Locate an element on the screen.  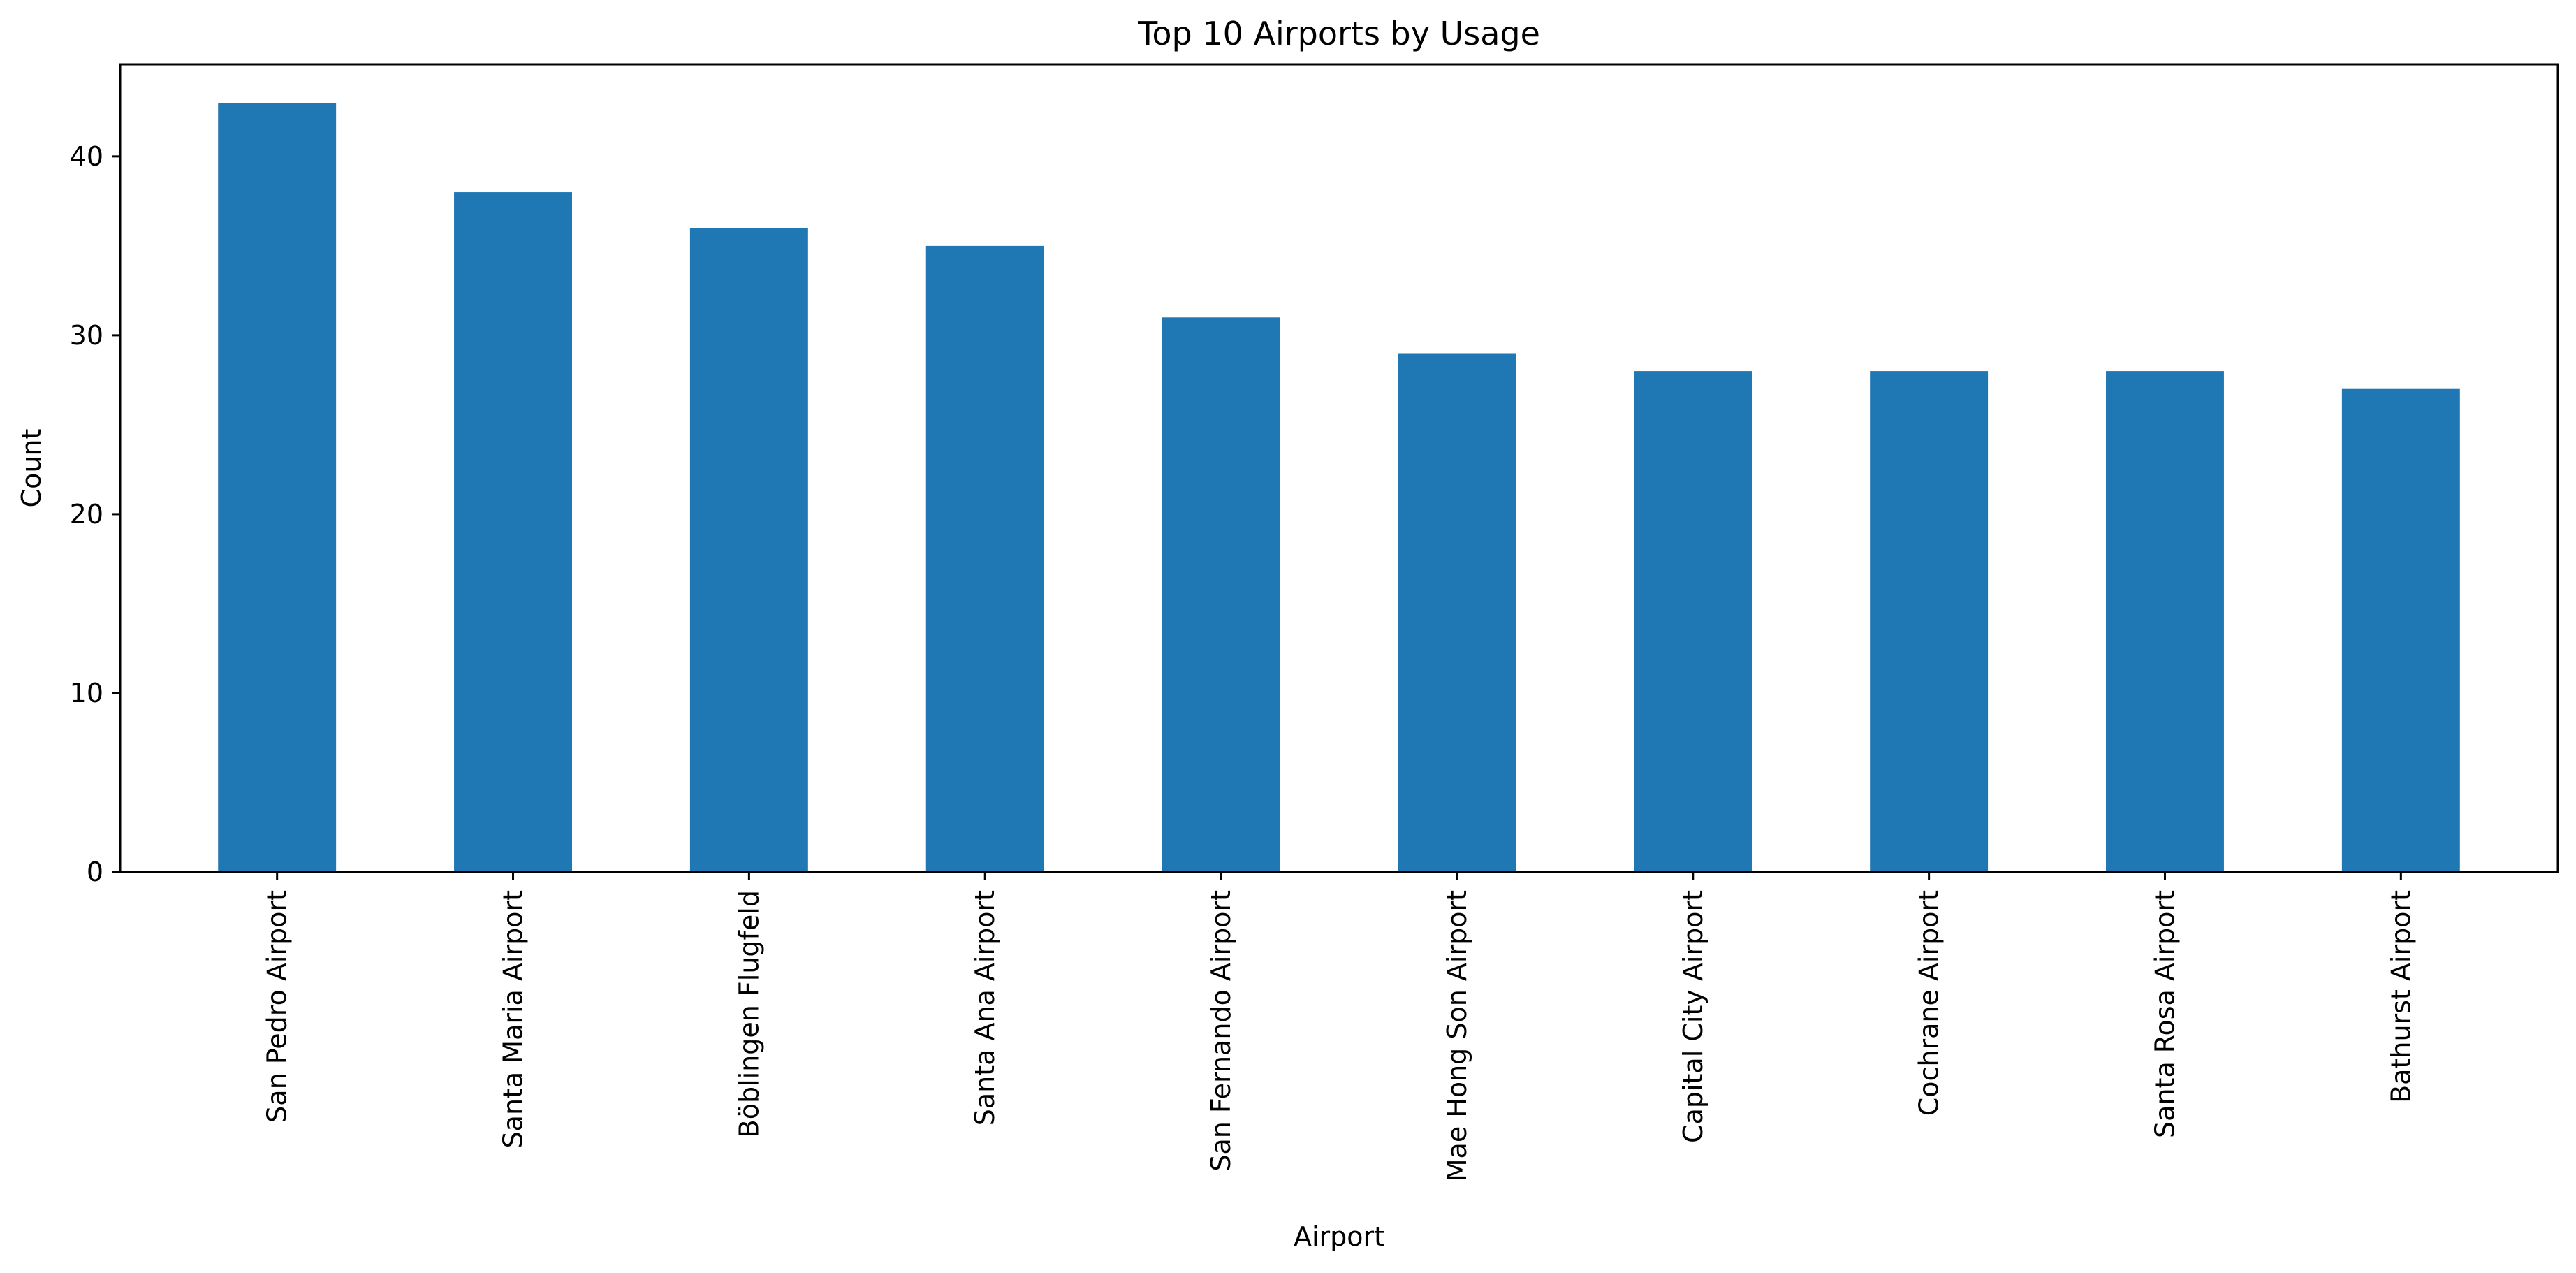
x-tick-label-9: Santa Rosa Airport is located at coordinates (2164, 1014).